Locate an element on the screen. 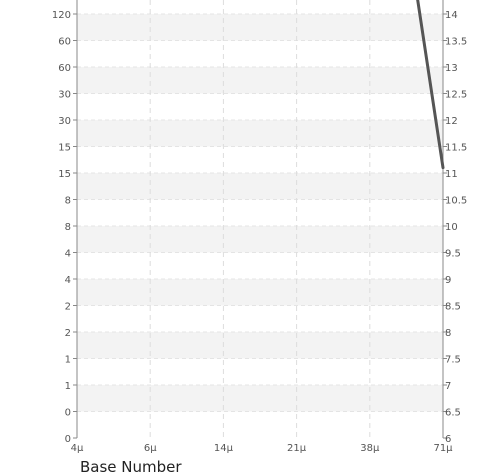  x-tick-label: 6μ is located at coordinates (150, 448).